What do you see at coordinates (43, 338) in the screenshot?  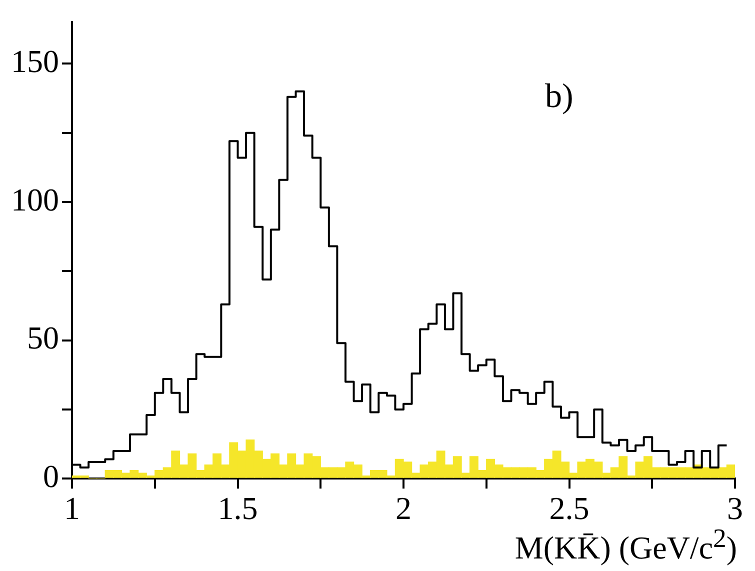 I see `y-tick-label: 50` at bounding box center [43, 338].